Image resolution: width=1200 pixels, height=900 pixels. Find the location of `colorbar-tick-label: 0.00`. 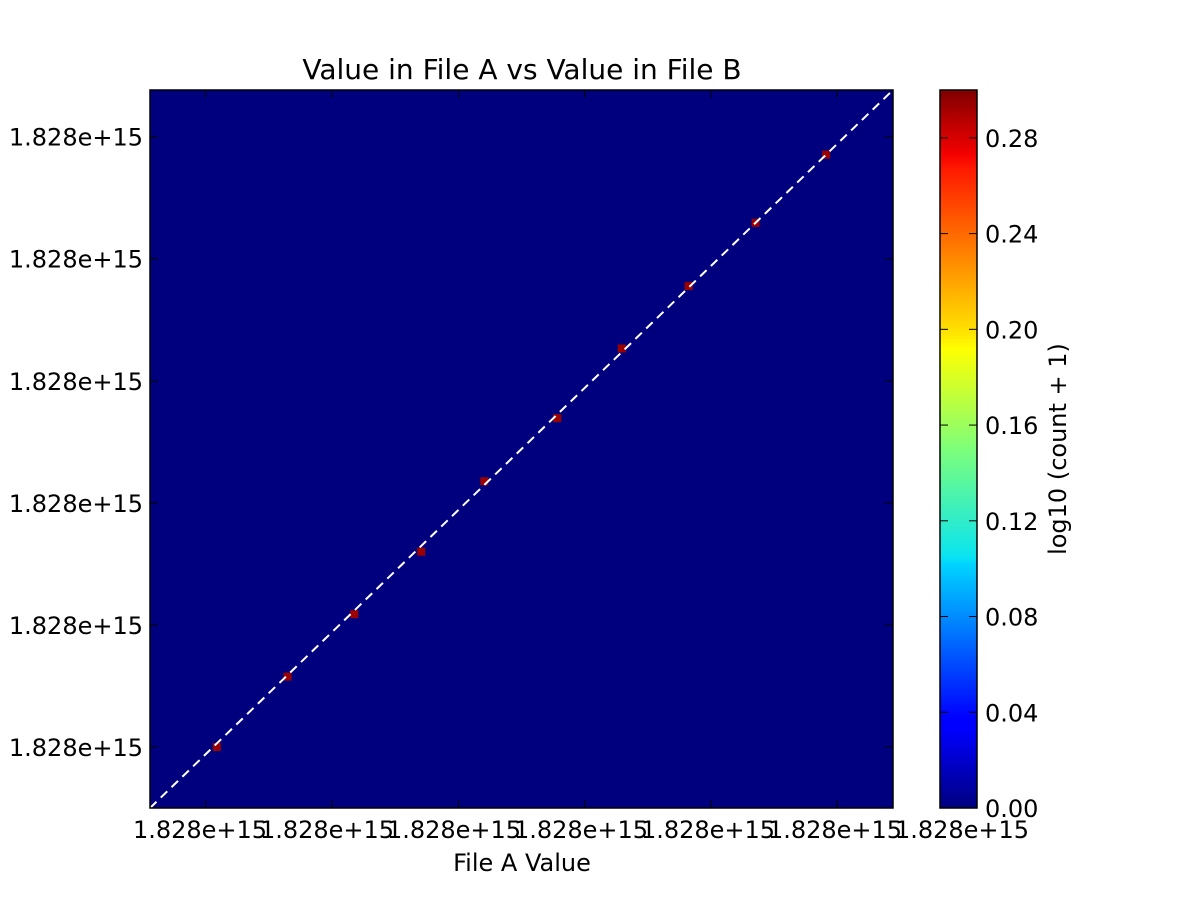

colorbar-tick-label: 0.00 is located at coordinates (1011, 809).